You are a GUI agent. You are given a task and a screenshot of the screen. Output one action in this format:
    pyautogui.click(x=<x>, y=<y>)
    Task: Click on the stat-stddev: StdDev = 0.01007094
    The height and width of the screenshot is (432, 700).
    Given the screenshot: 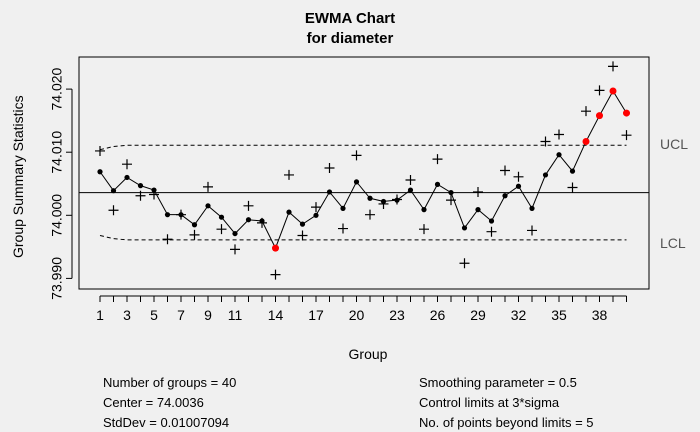 What is the action you would take?
    pyautogui.click(x=166, y=422)
    